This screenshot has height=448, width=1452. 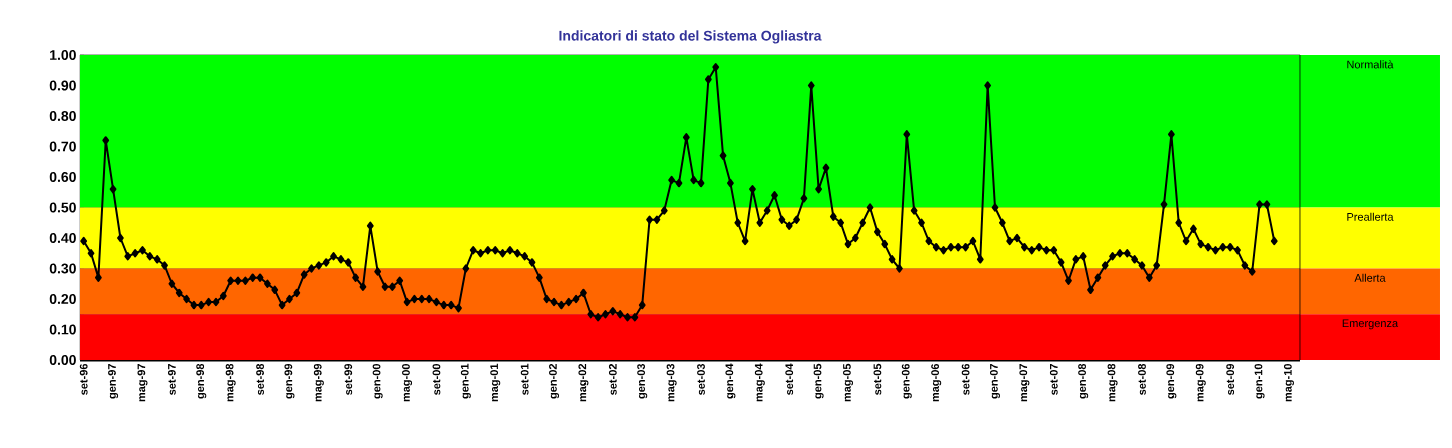 I want to click on y-tick-label: 0.70, so click(x=62, y=146).